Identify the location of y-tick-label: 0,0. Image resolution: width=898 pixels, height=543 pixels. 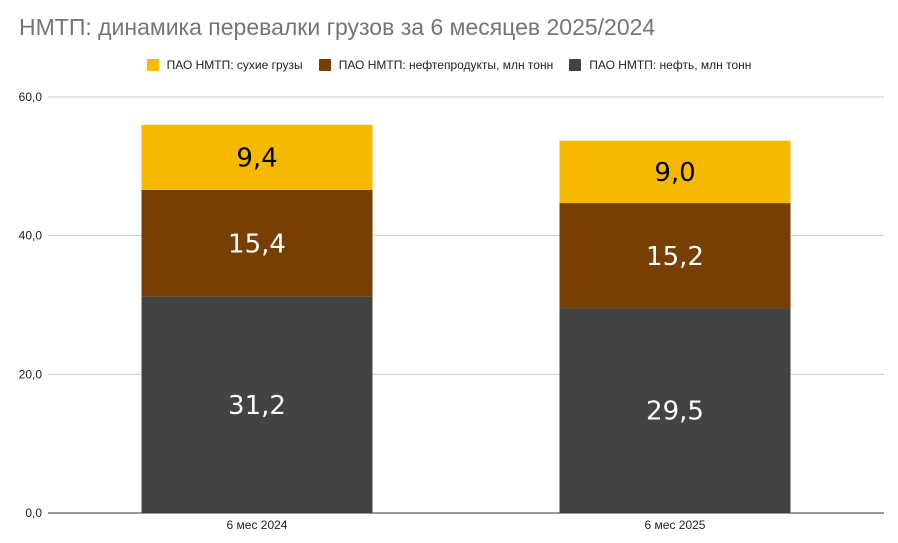
(33, 513).